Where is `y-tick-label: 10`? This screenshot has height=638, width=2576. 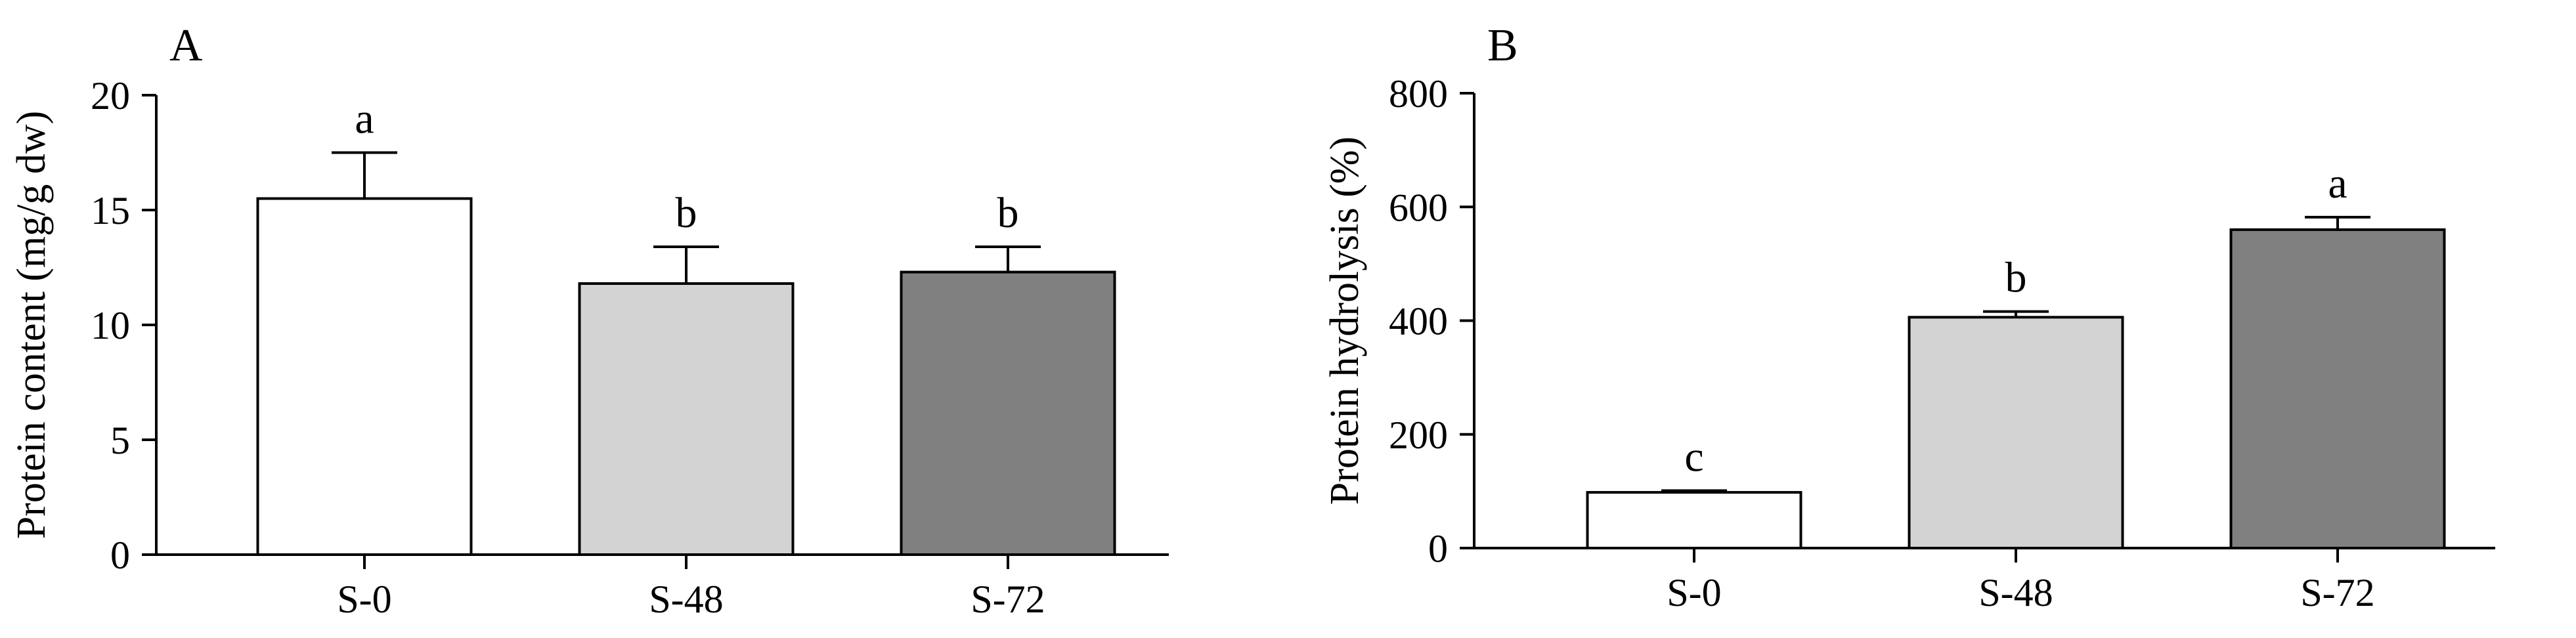
y-tick-label: 10 is located at coordinates (110, 325).